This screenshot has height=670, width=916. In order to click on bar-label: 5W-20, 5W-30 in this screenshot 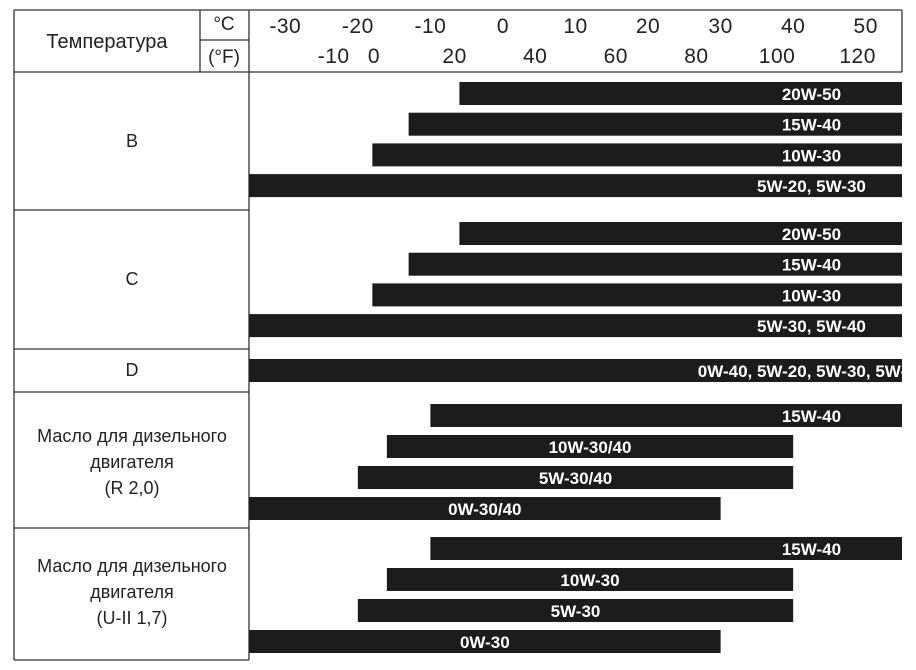, I will do `click(811, 186)`.